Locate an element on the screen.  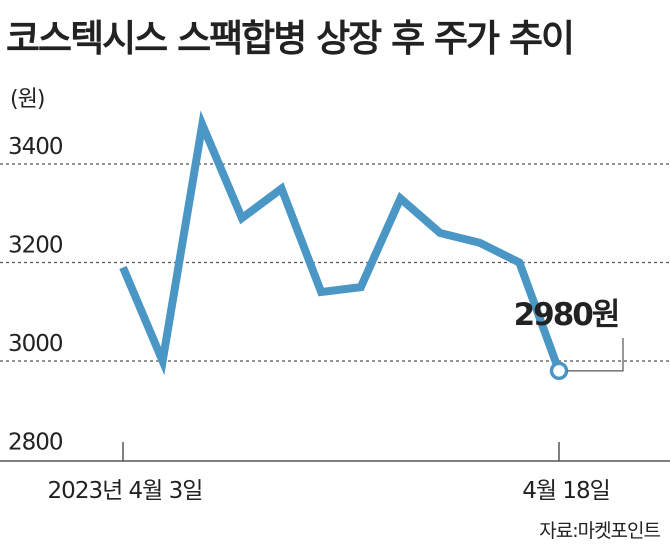
chart-title: 코스텍시스 스팩합병 상장 후 주가 추이 is located at coordinates (290, 38).